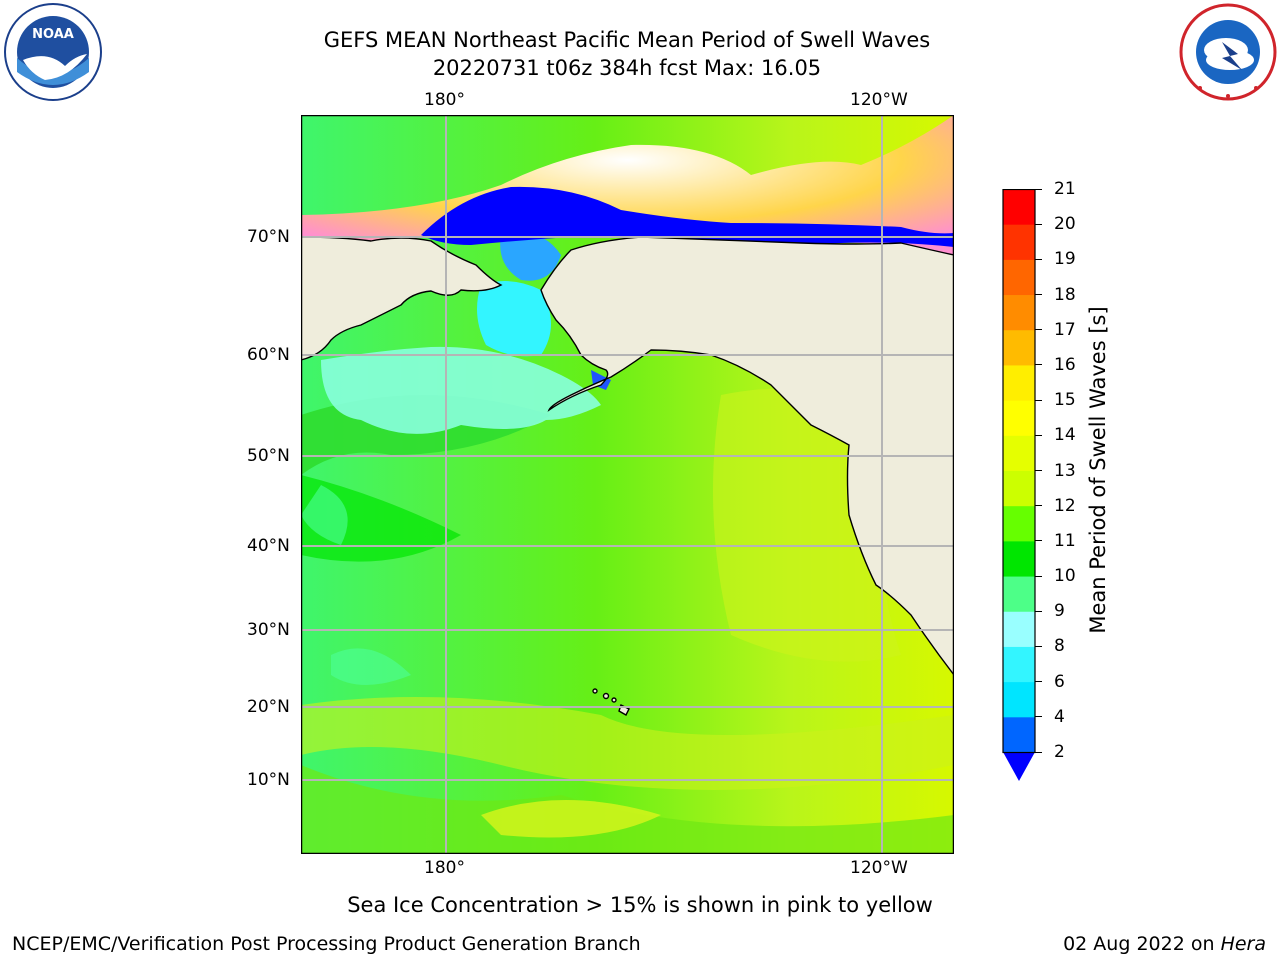 The width and height of the screenshot is (1280, 960). What do you see at coordinates (1065, 329) in the screenshot?
I see `colorbar-tick-label: 17` at bounding box center [1065, 329].